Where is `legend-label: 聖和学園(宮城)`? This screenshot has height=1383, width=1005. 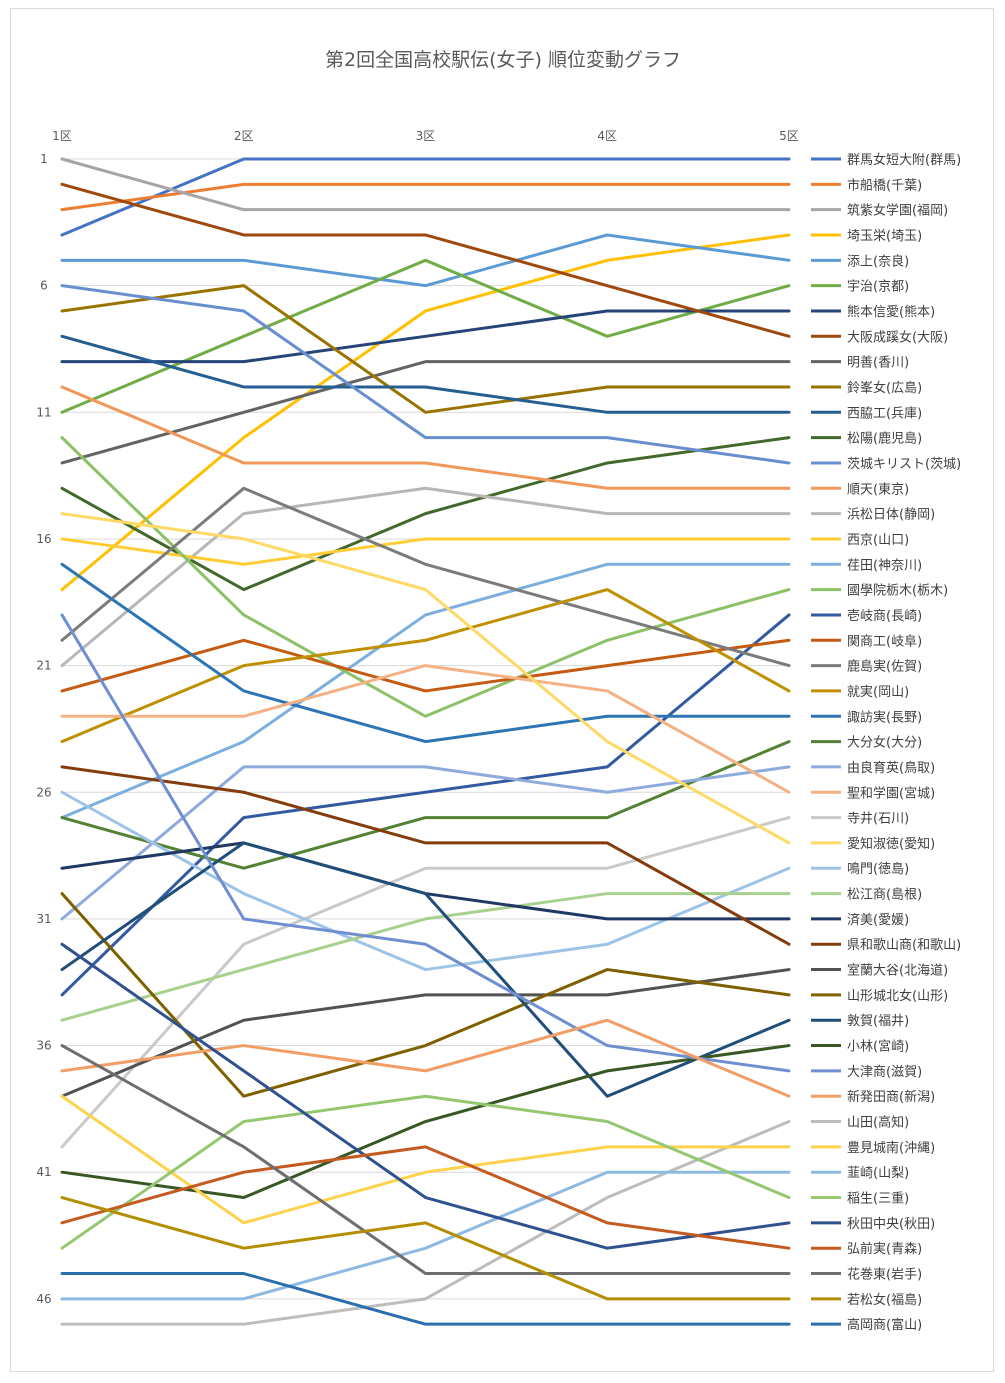
legend-label: 聖和学園(宮城) is located at coordinates (891, 793).